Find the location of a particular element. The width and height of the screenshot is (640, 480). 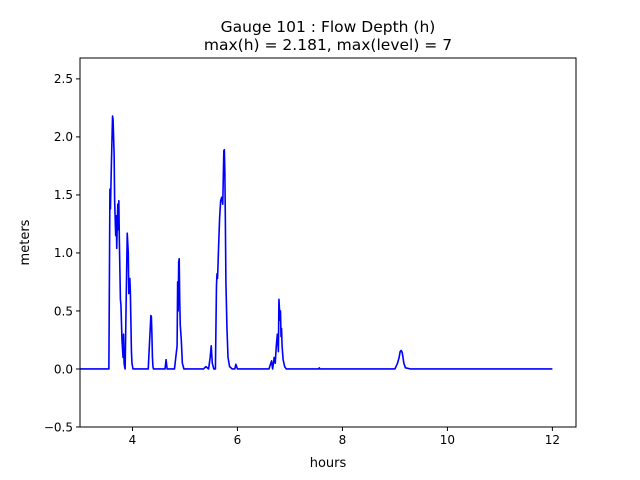

x-tick-label: 10 is located at coordinates (447, 440).